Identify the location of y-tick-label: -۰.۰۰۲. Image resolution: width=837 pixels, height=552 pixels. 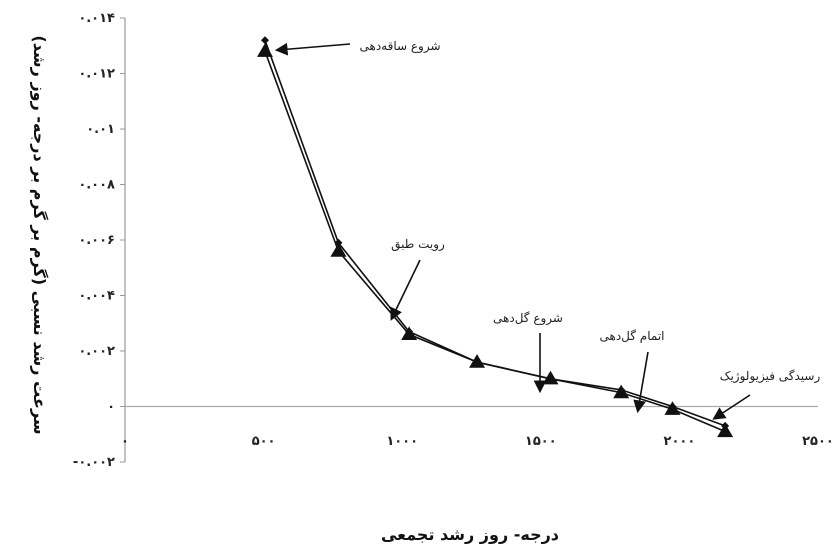
(94, 462).